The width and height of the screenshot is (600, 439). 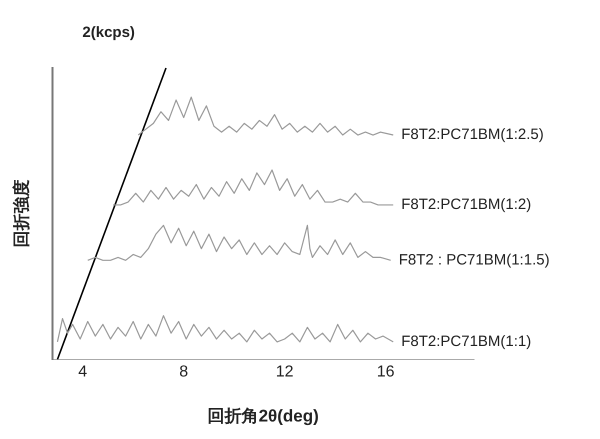 What do you see at coordinates (466, 341) in the screenshot?
I see `series-label: F8T2:PC71BM(1:1)` at bounding box center [466, 341].